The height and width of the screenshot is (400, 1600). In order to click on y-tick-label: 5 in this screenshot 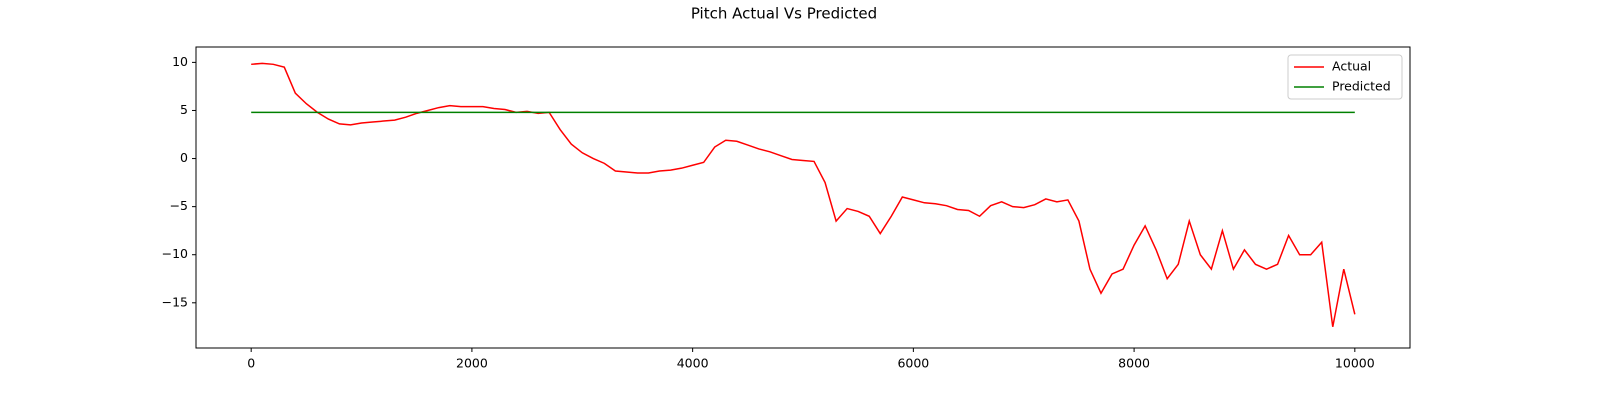, I will do `click(184, 109)`.